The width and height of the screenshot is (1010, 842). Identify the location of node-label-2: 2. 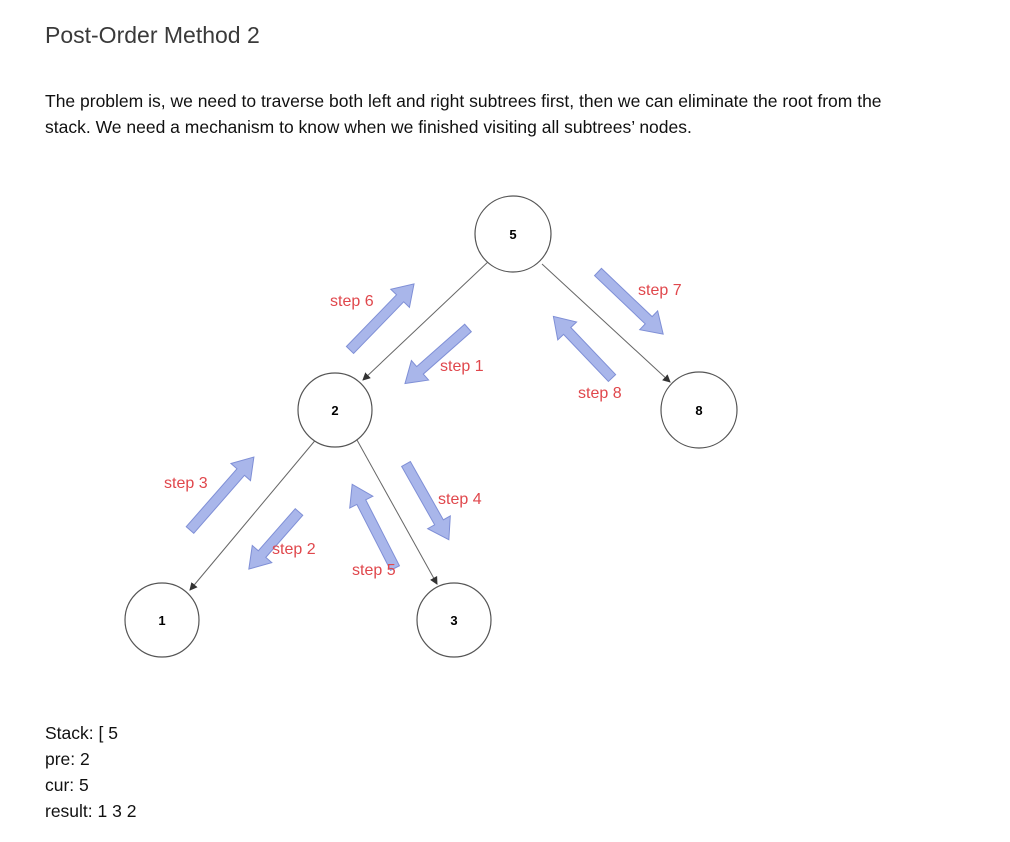
(334, 410).